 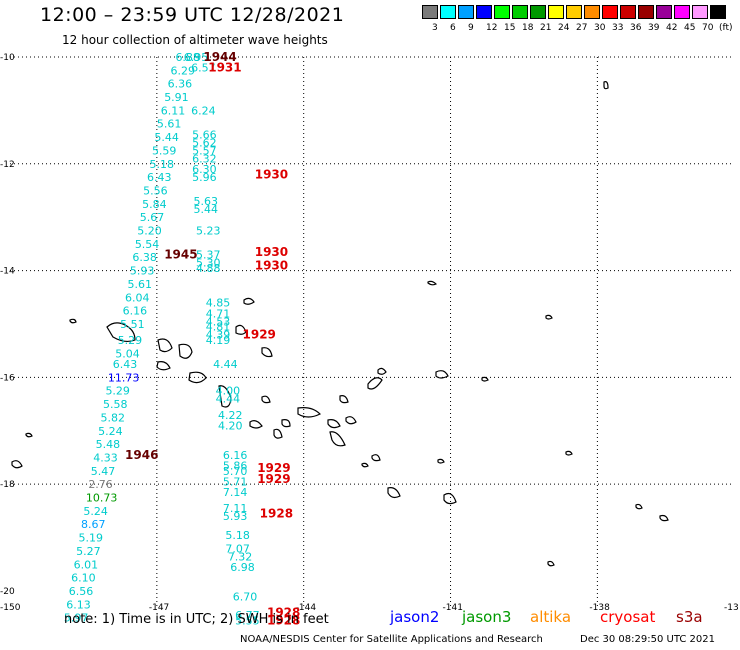 I want to click on latitude-tick-label: -18, so click(x=7, y=485).